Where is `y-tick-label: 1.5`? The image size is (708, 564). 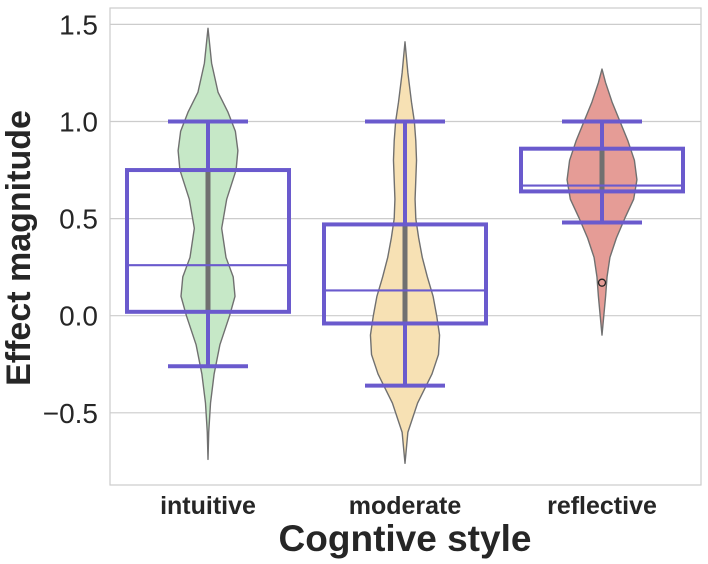 y-tick-label: 1.5 is located at coordinates (78, 24).